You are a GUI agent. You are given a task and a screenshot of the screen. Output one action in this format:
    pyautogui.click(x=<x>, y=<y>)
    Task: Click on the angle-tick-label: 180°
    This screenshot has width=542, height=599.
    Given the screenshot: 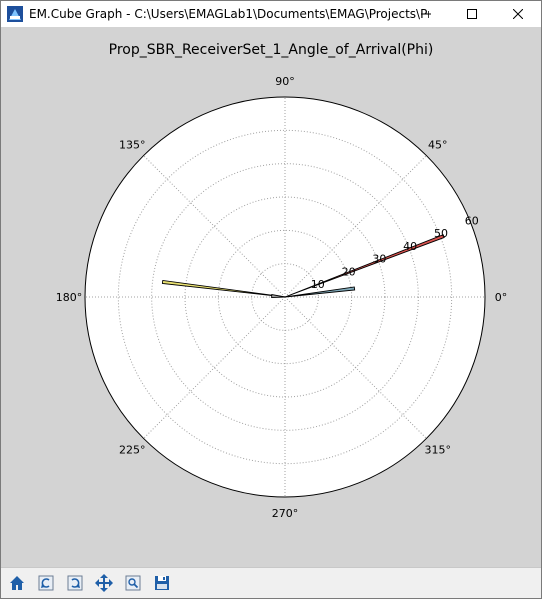 What is the action you would take?
    pyautogui.click(x=69, y=297)
    